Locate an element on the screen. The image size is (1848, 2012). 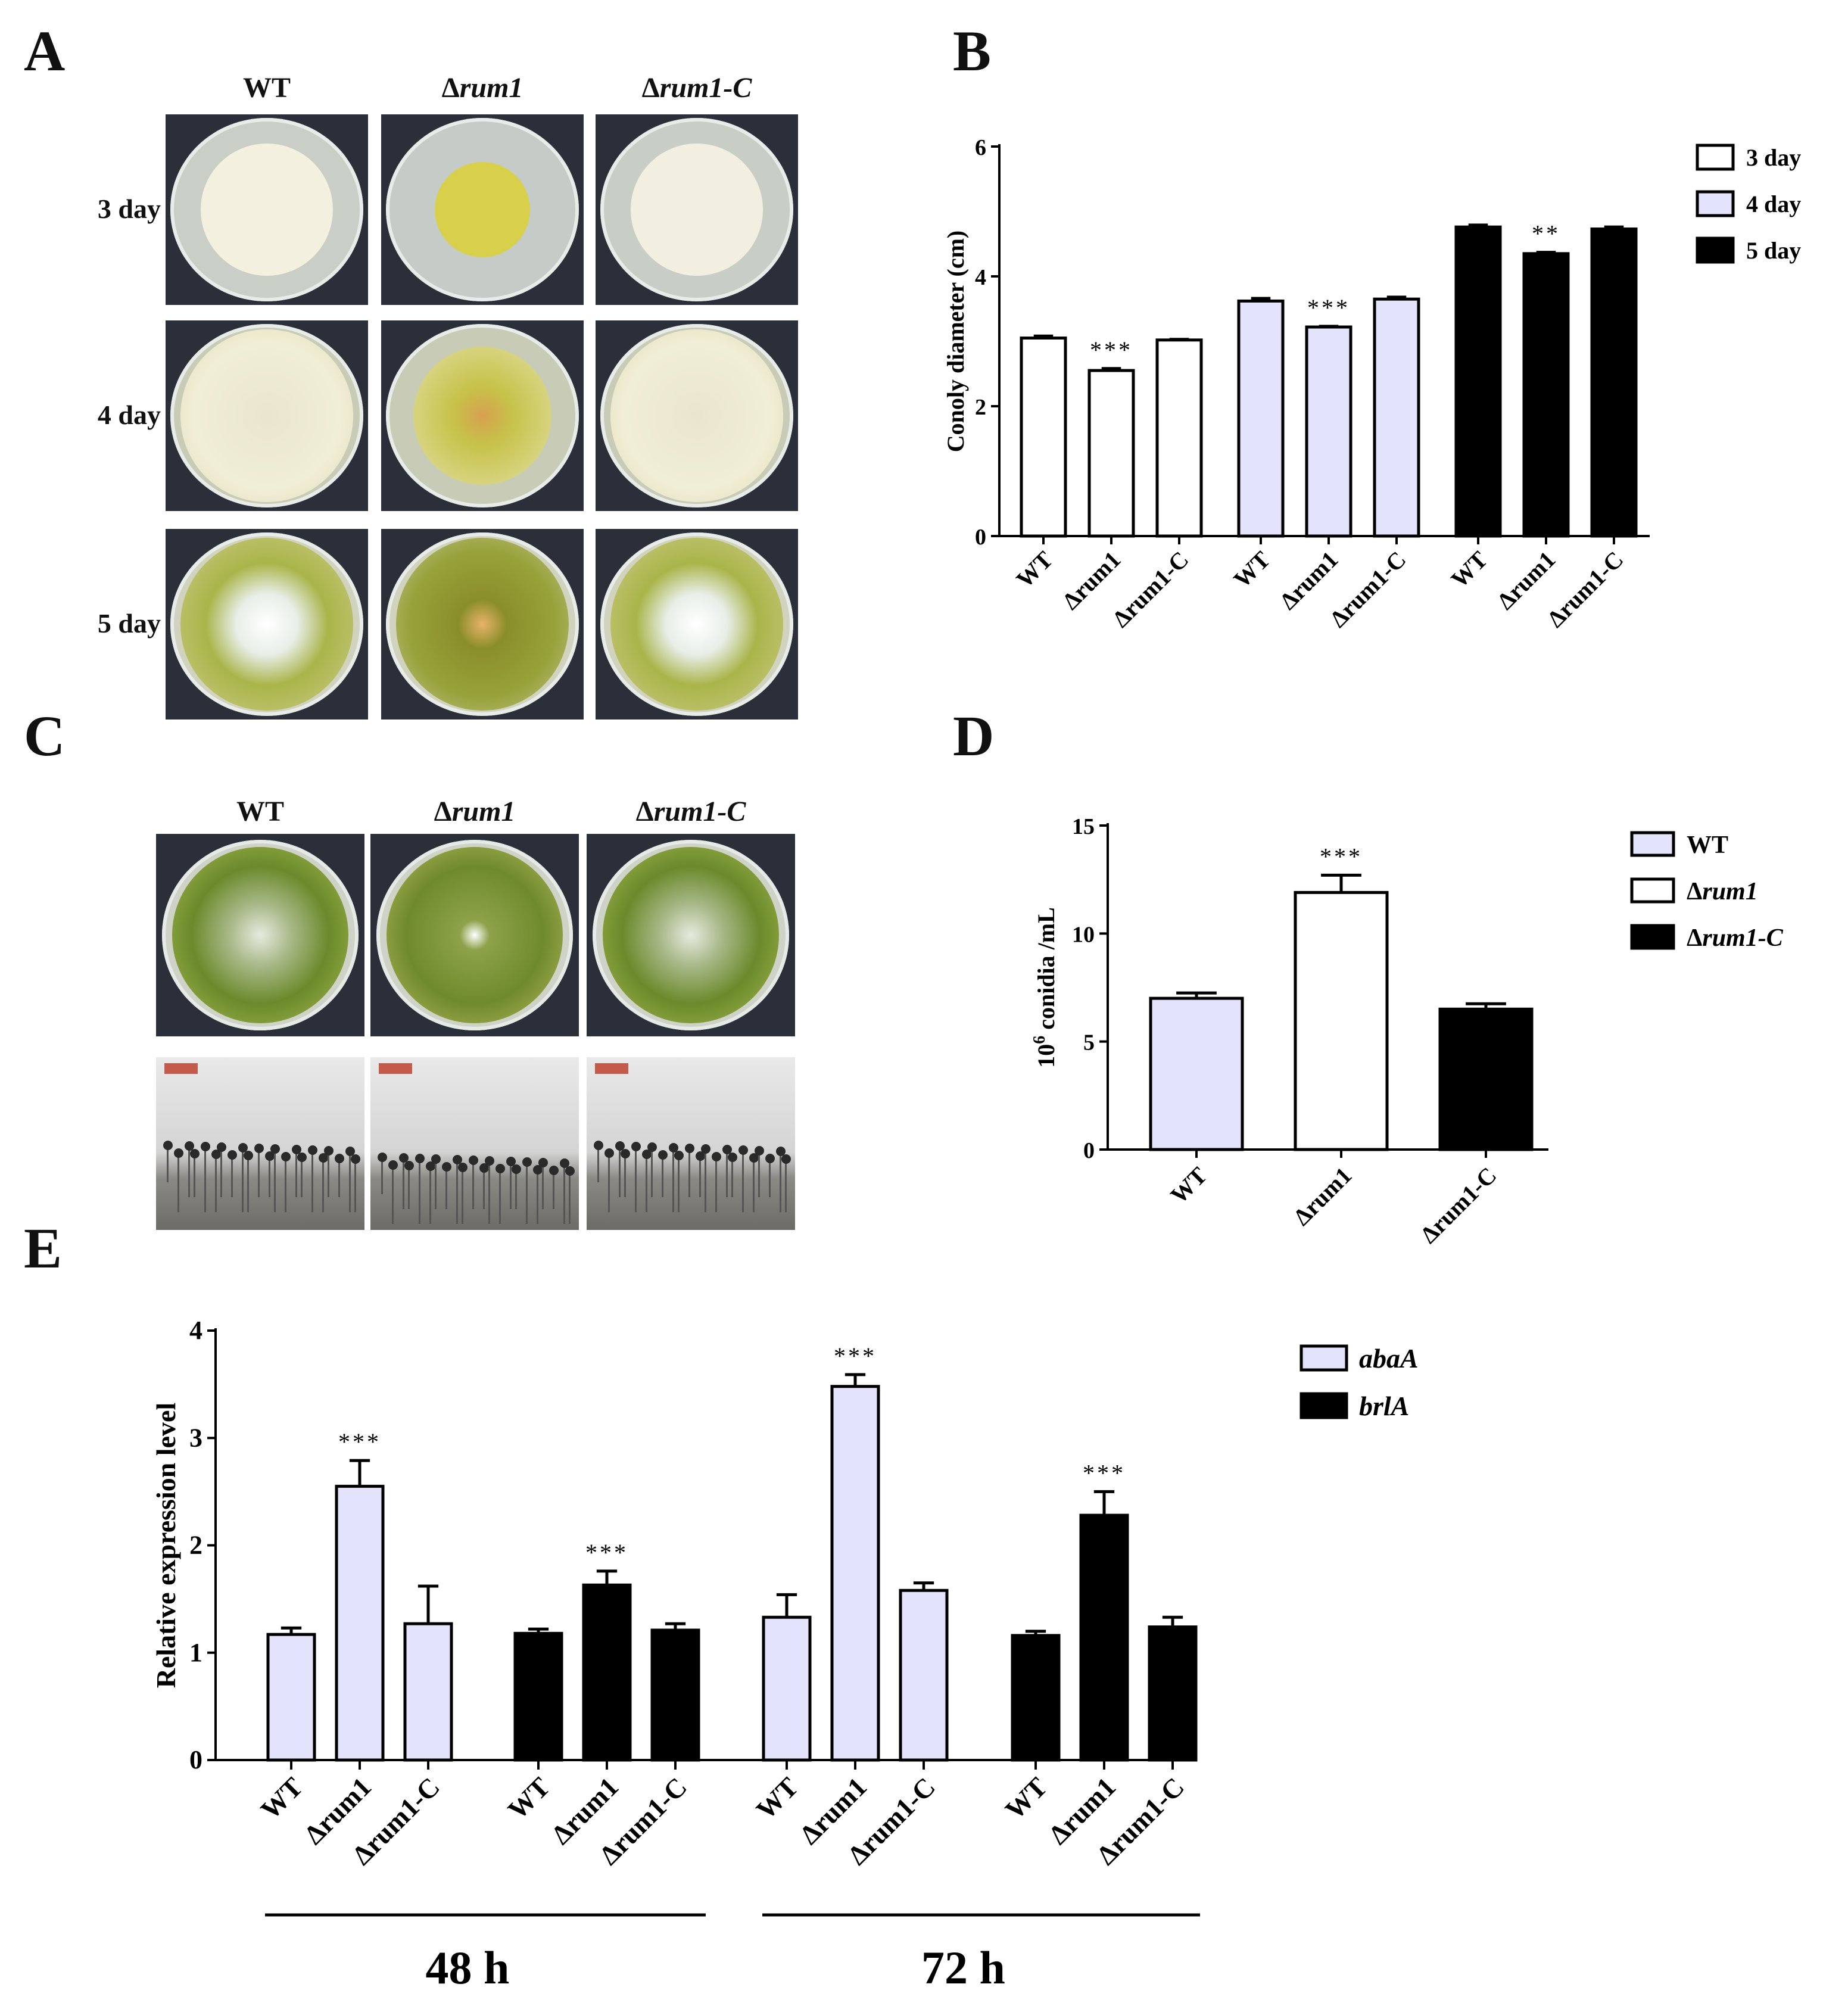
panel-a-column-header: Δrum1 is located at coordinates (482, 88).